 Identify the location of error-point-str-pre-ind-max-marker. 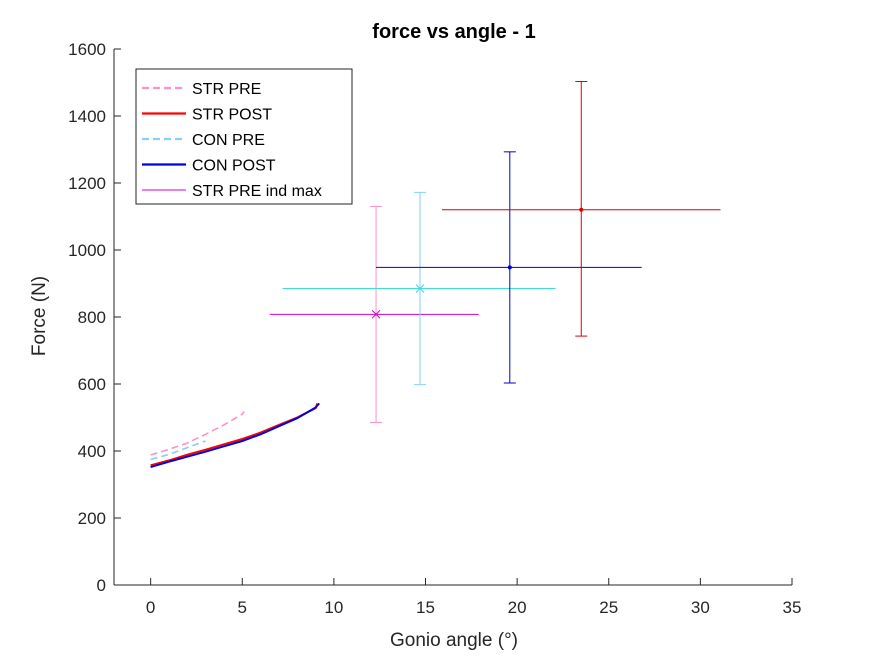
(376, 314).